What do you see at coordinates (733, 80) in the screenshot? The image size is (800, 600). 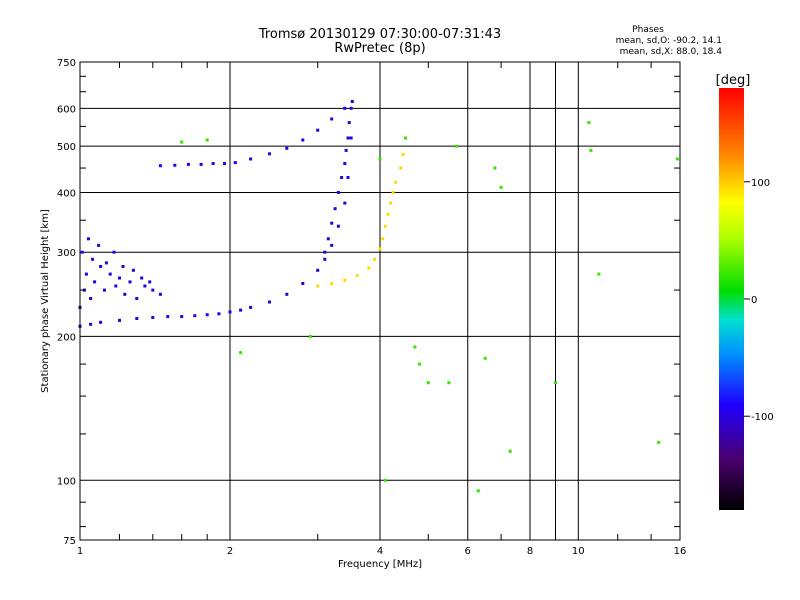 I see `colorbar-label: [deg]` at bounding box center [733, 80].